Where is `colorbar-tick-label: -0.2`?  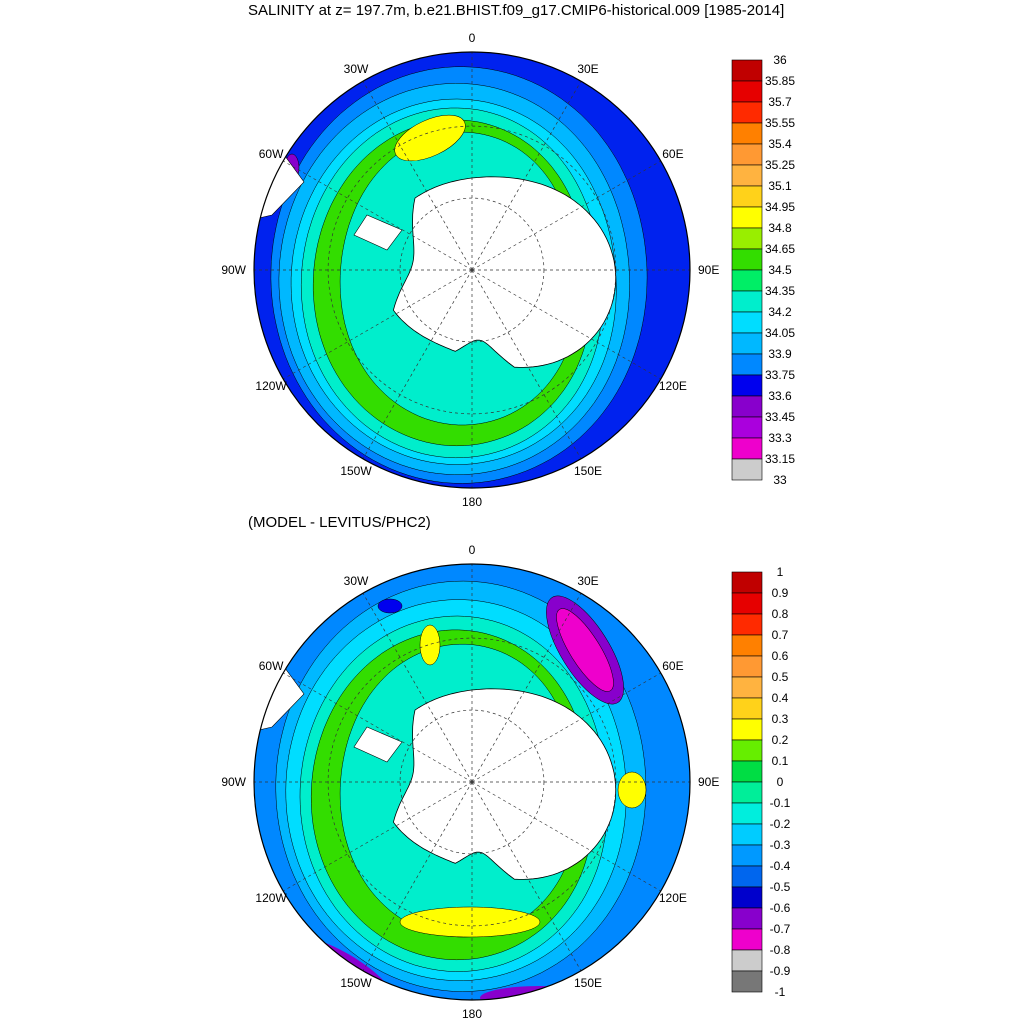
colorbar-tick-label: -0.2 is located at coordinates (780, 824).